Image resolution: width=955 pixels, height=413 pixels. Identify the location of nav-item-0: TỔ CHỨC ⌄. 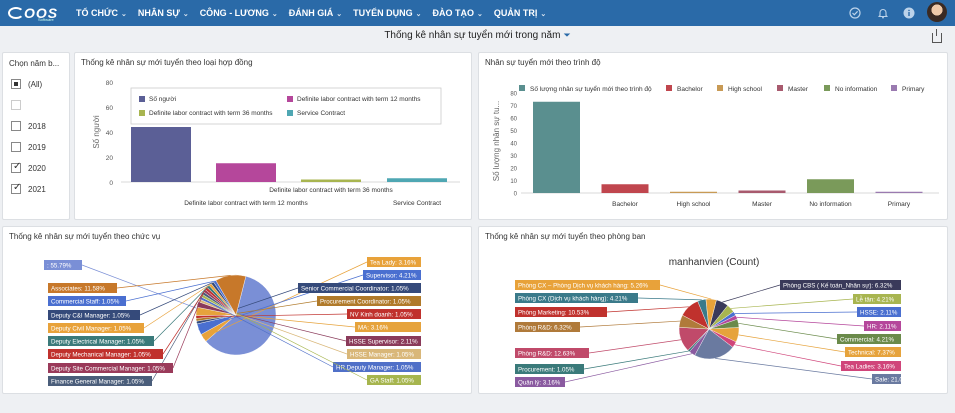
(107, 13).